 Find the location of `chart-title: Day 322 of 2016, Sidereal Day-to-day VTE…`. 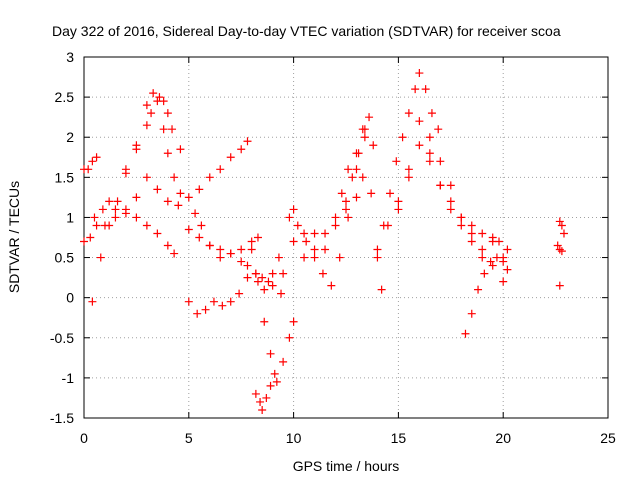

chart-title: Day 322 of 2016, Sidereal Day-to-day VTE… is located at coordinates (306, 31).